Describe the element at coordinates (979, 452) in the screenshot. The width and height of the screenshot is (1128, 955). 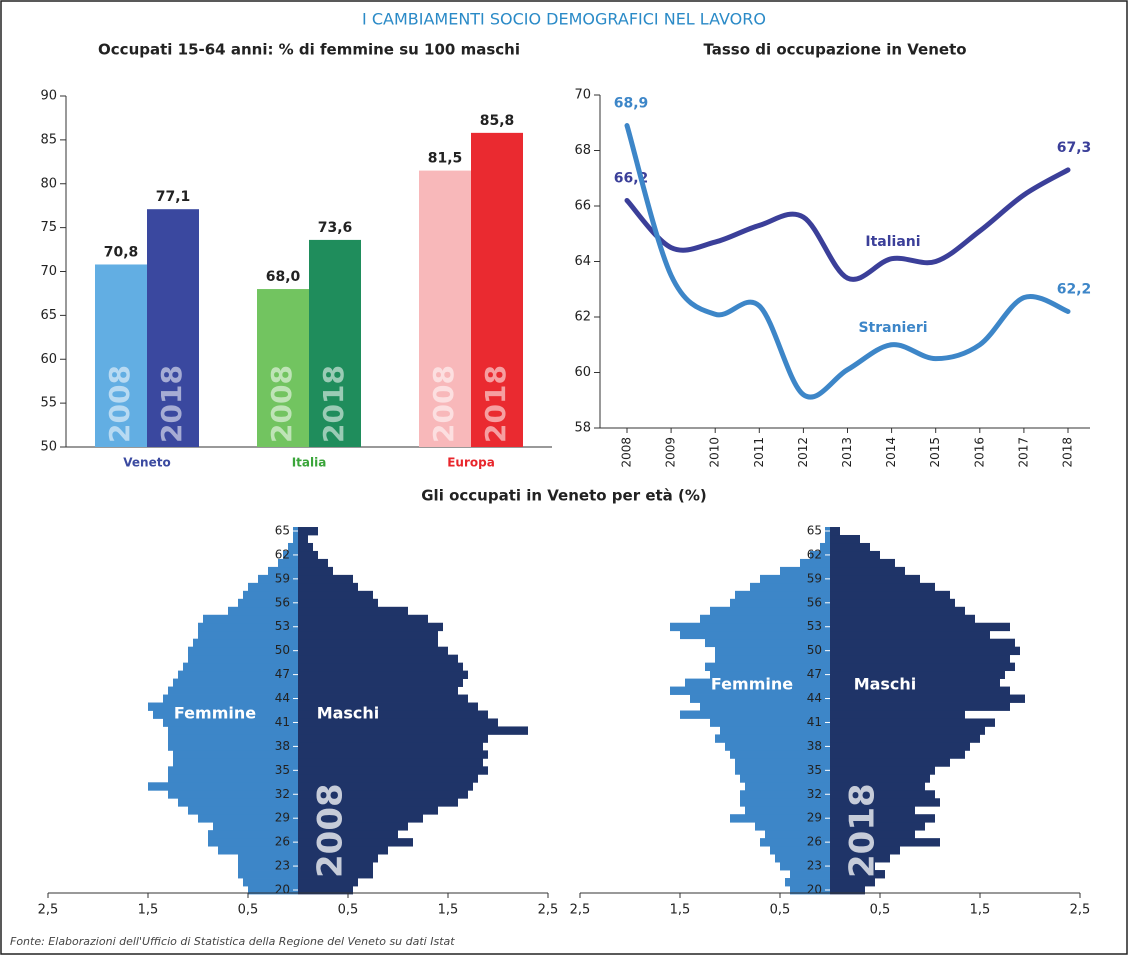
I see `x-tick-label: 2016` at that location.